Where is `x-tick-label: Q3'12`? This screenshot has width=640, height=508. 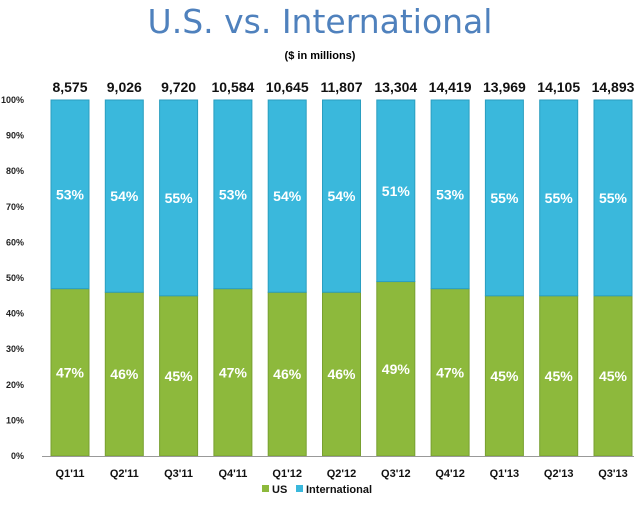
x-tick-label: Q3'12 is located at coordinates (396, 474).